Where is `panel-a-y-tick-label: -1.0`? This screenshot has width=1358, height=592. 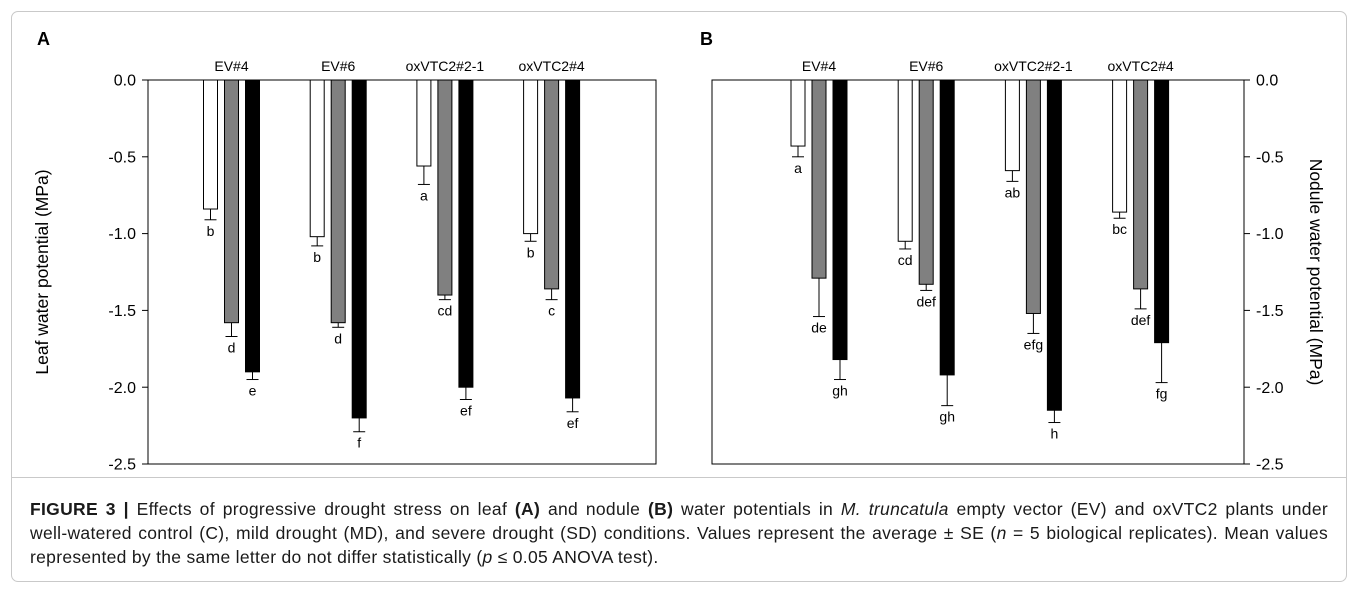 panel-a-y-tick-label: -1.0 is located at coordinates (122, 234).